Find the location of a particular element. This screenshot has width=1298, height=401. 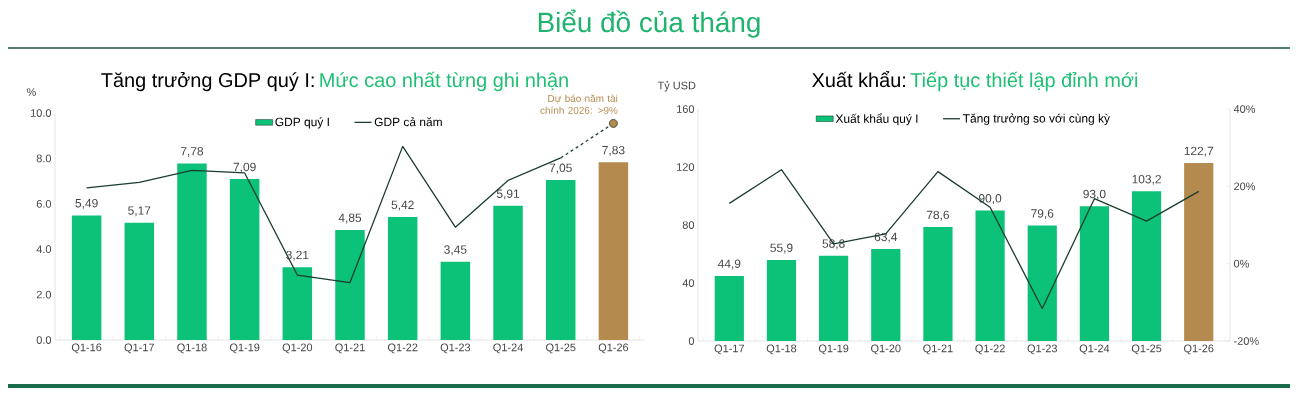

data-label: 7,78 is located at coordinates (192, 152).